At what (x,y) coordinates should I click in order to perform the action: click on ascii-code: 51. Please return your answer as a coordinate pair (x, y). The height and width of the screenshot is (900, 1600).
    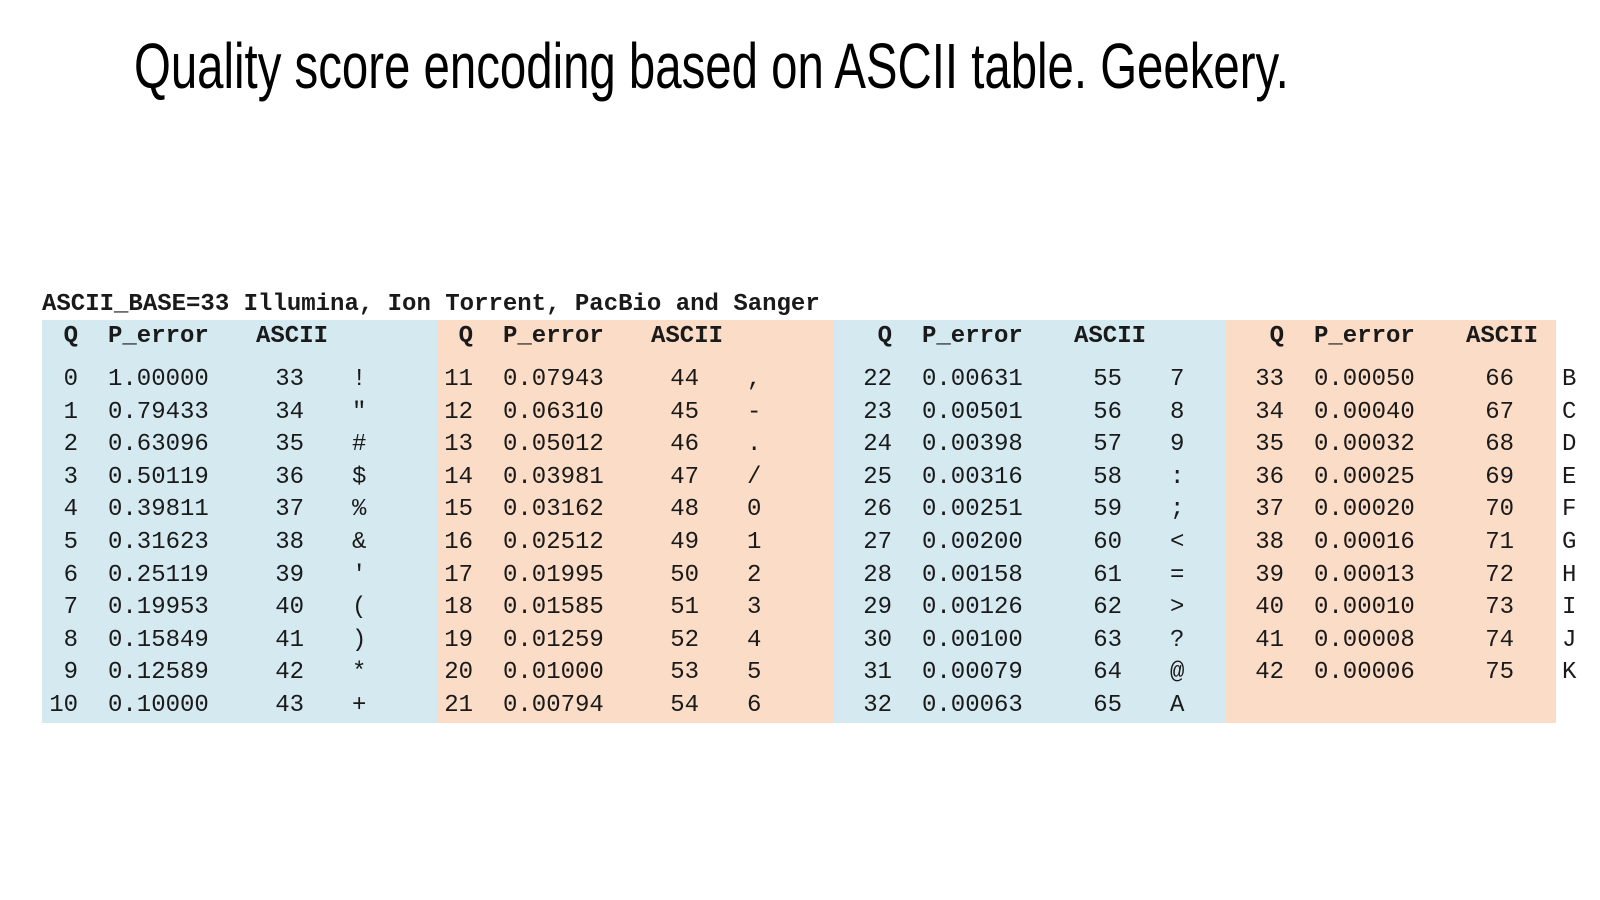
    Looking at the image, I should click on (684, 608).